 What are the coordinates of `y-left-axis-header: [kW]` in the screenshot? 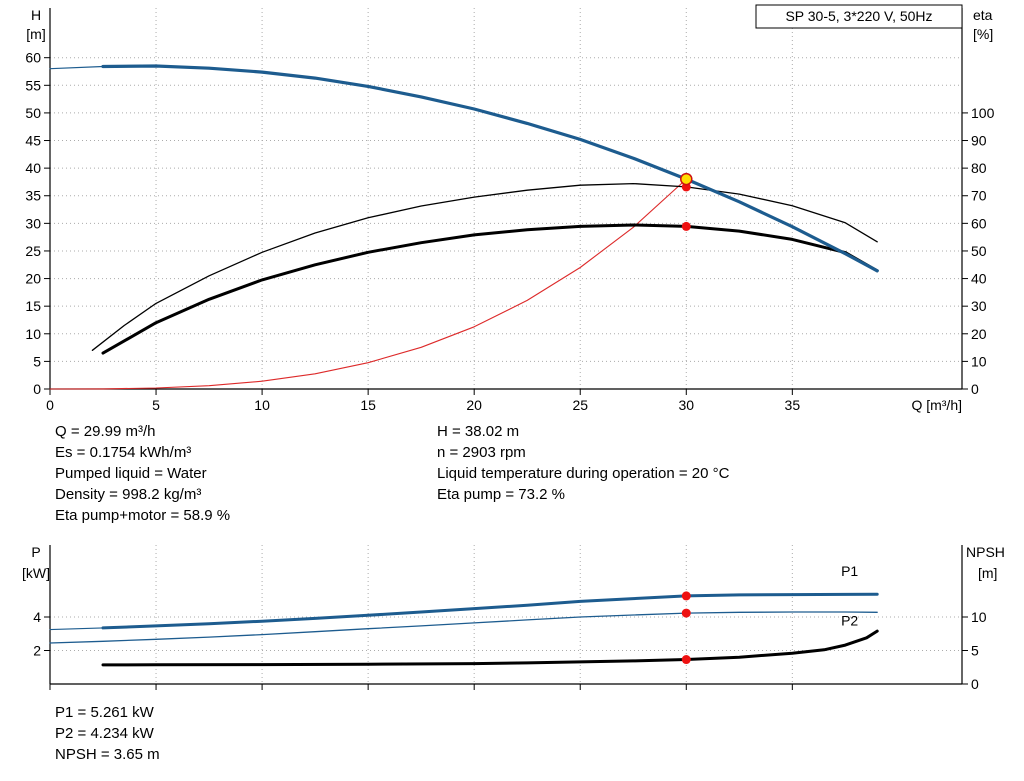 It's located at (36, 573).